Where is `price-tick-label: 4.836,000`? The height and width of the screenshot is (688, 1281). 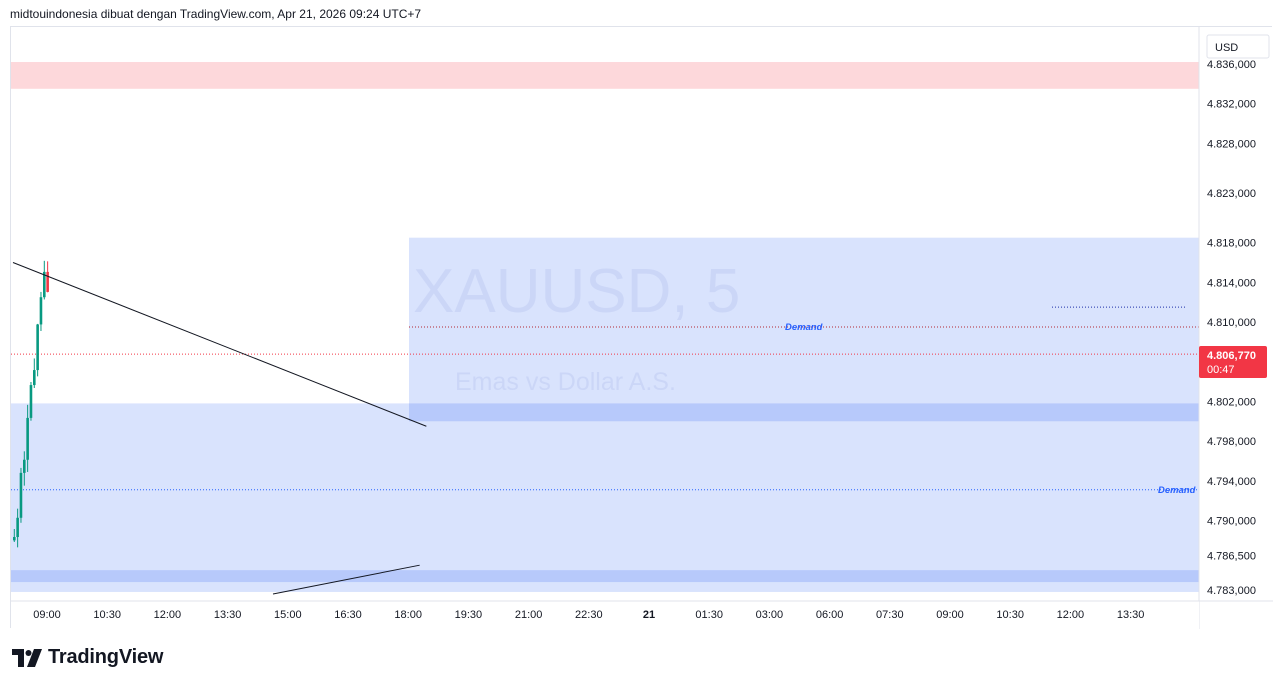
price-tick-label: 4.836,000 is located at coordinates (1231, 65).